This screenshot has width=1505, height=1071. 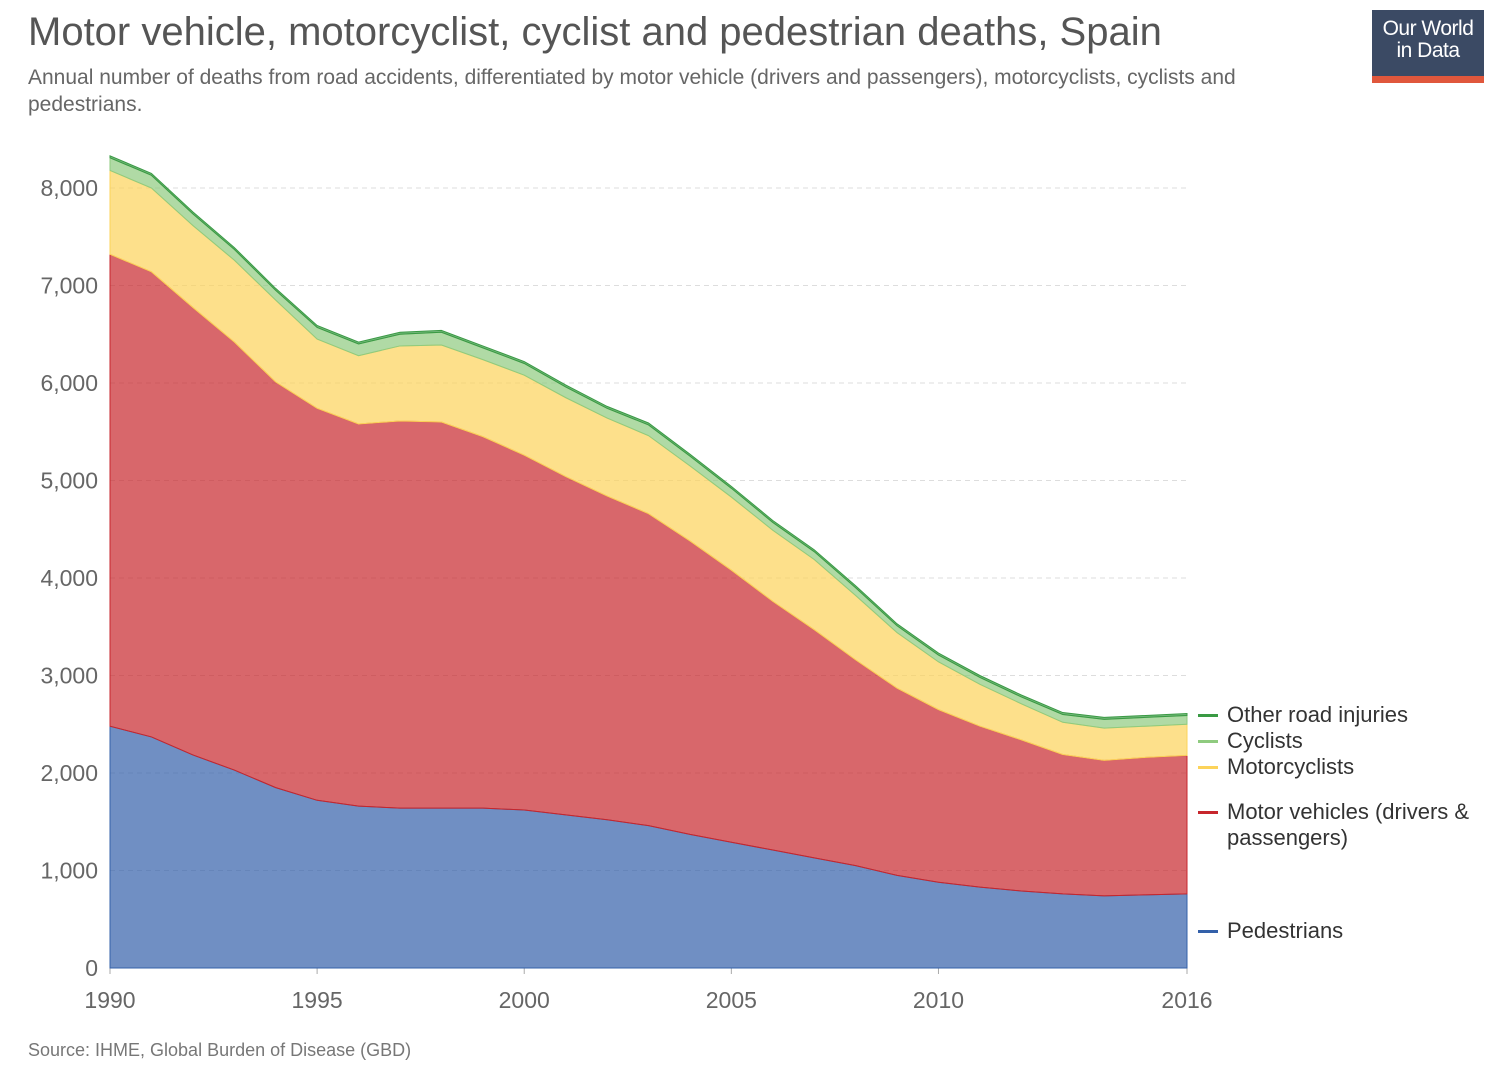 I want to click on y-tick-label: 7,000, so click(x=69, y=286).